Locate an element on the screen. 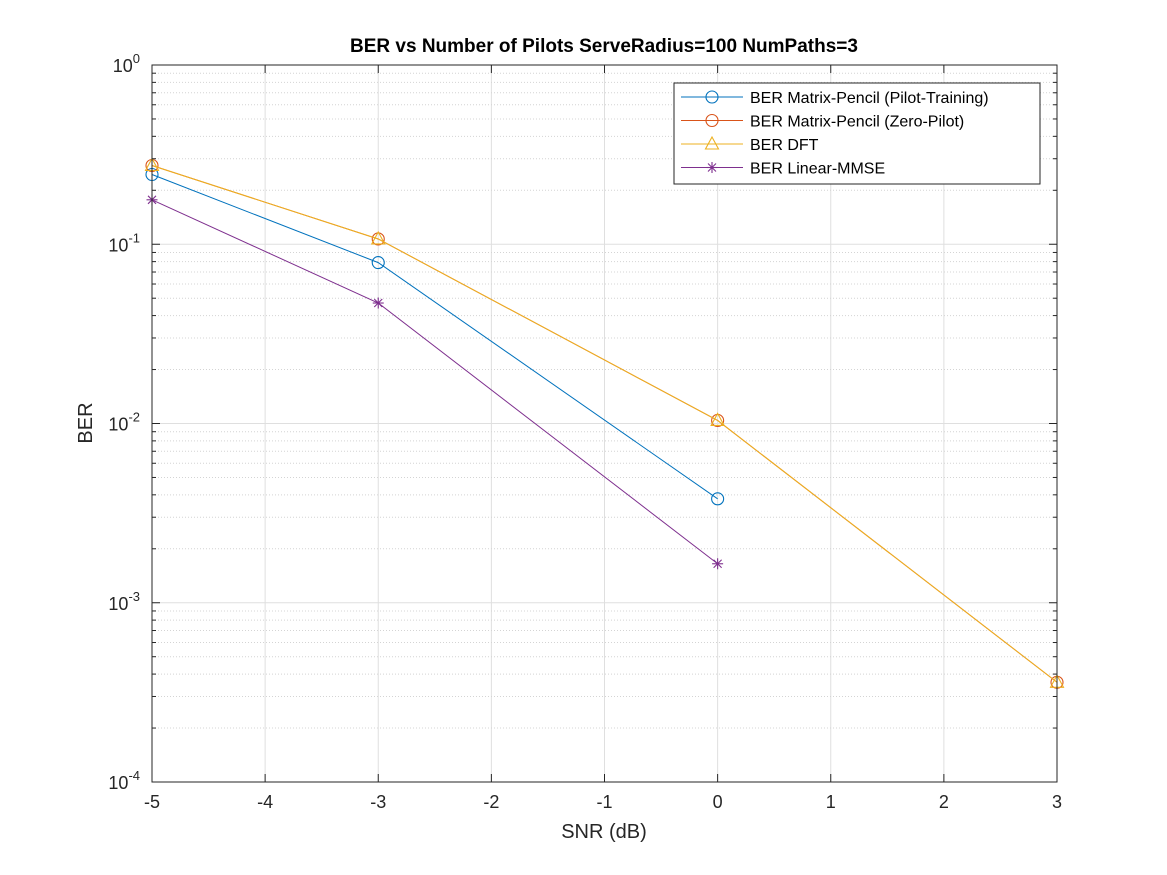 Image resolution: width=1167 pixels, height=875 pixels. x-axis-label: SNR (dB) is located at coordinates (604, 832).